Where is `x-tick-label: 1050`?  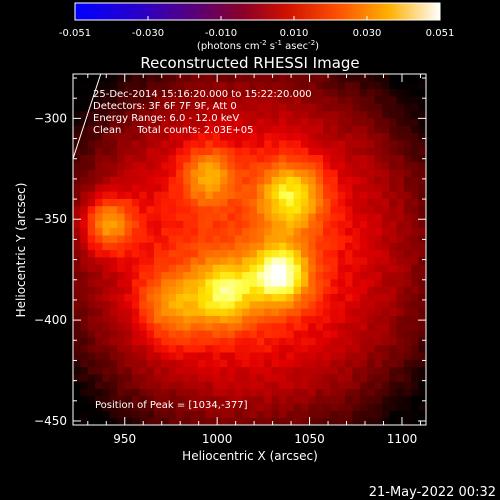
x-tick-label: 1050 is located at coordinates (309, 439).